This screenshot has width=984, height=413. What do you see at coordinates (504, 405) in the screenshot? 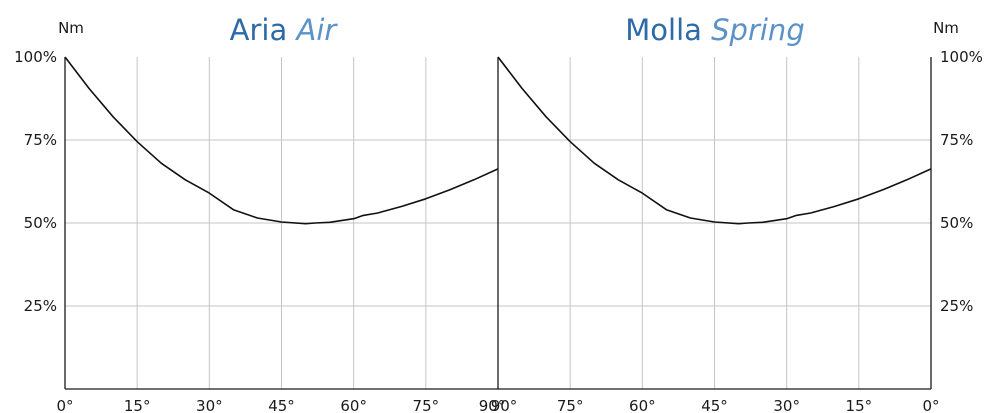
I see `chart2-x-tick-label: 90°` at bounding box center [504, 405].